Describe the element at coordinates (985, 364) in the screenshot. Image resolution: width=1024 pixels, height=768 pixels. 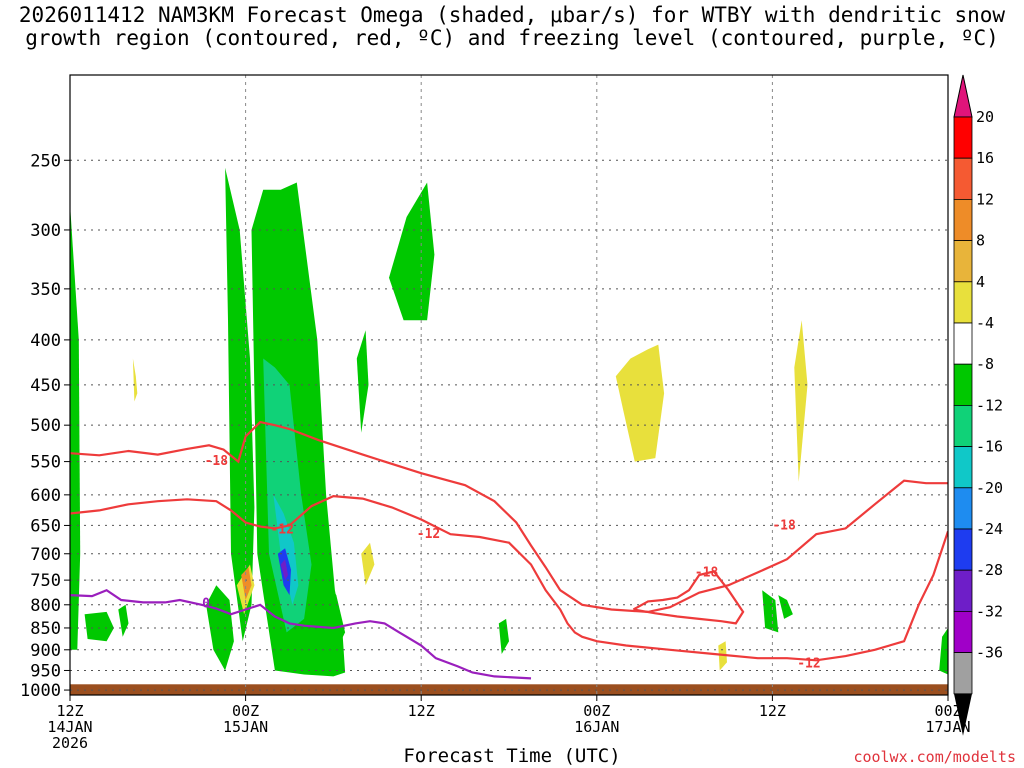
I see `colorbar-label: -8` at that location.